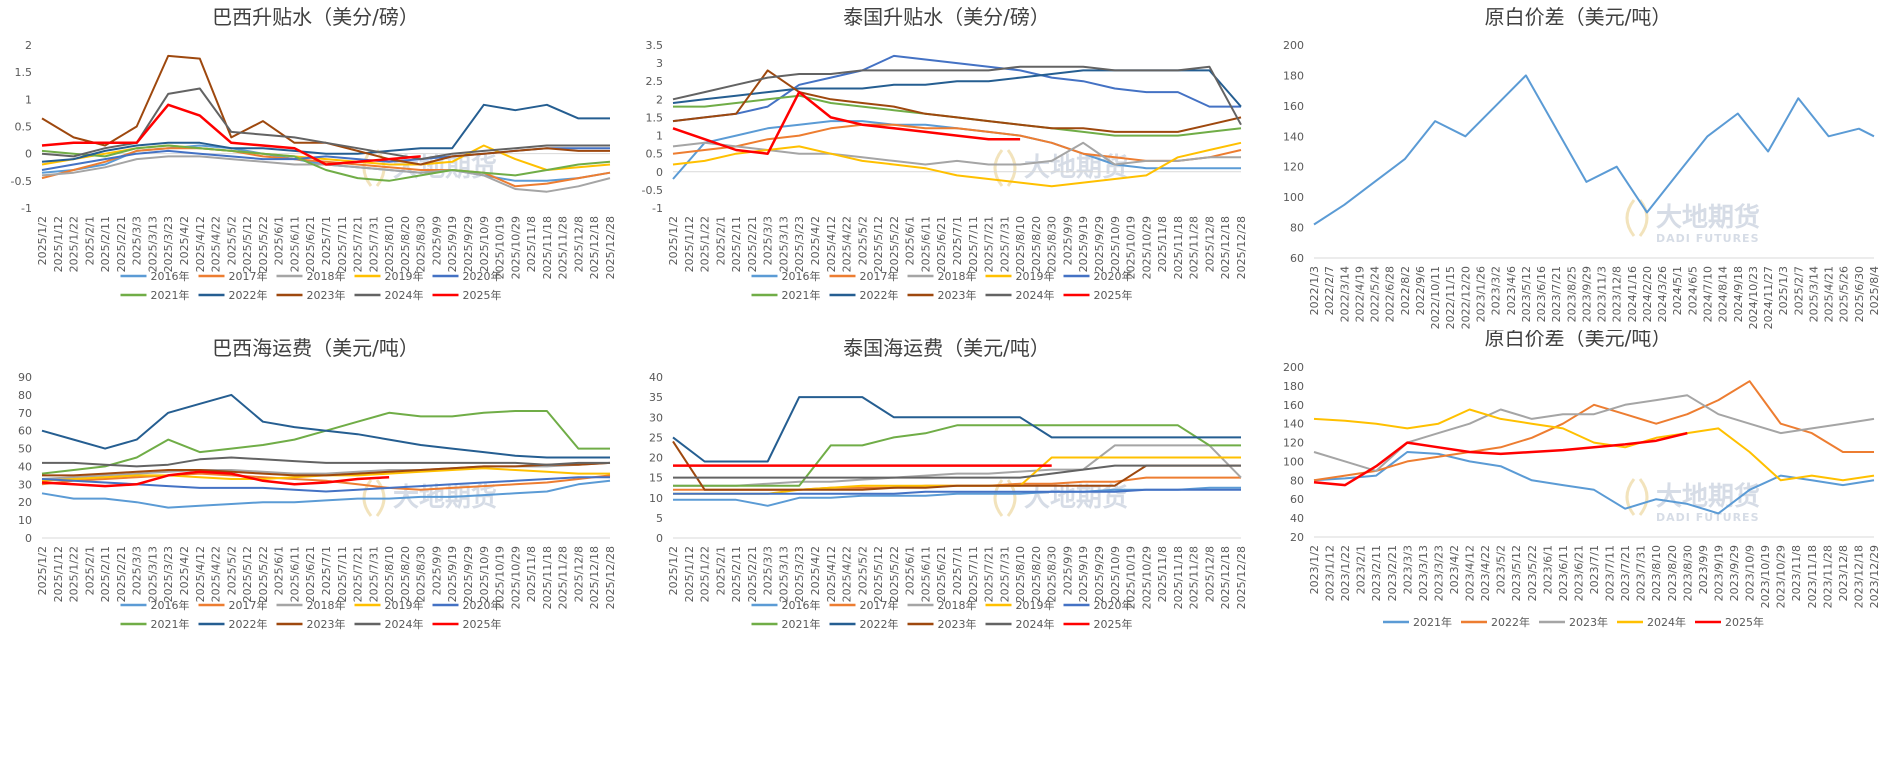 This screenshot has height=777, width=1894. What do you see at coordinates (1293, 461) in the screenshot?
I see `y-tick-label: 100` at bounding box center [1293, 461].